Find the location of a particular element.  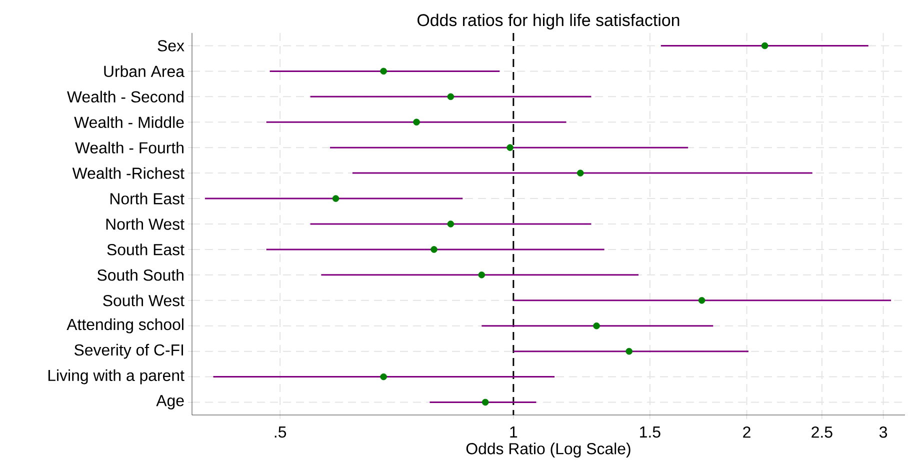

y-tick-label: Living with a parent is located at coordinates (116, 376).